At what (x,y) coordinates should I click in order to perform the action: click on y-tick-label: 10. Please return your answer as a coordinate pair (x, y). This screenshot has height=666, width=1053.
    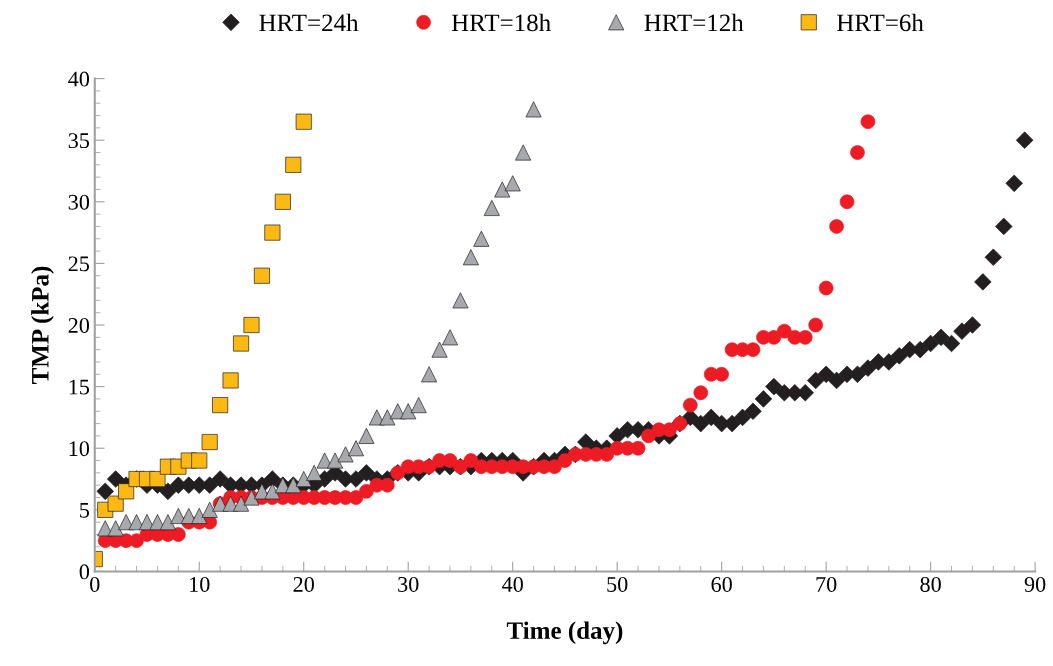
    Looking at the image, I should click on (79, 449).